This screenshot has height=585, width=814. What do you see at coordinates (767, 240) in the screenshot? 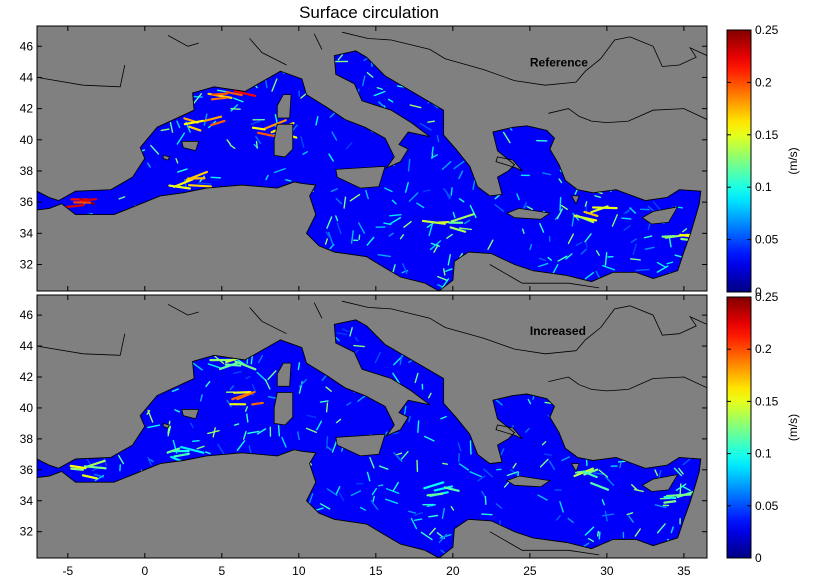
I see `colorbar-tick-label: 0.05` at bounding box center [767, 240].